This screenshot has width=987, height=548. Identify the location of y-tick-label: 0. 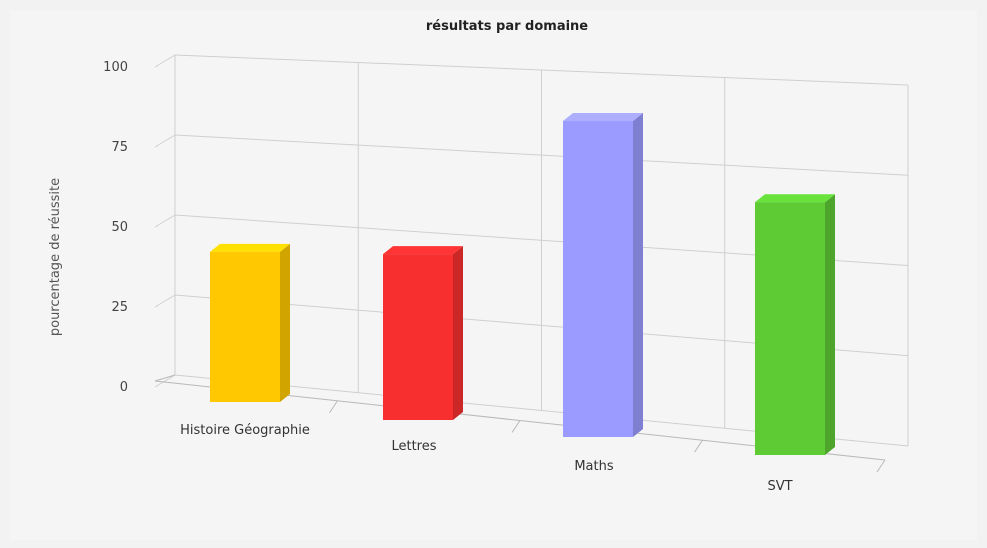
(124, 387).